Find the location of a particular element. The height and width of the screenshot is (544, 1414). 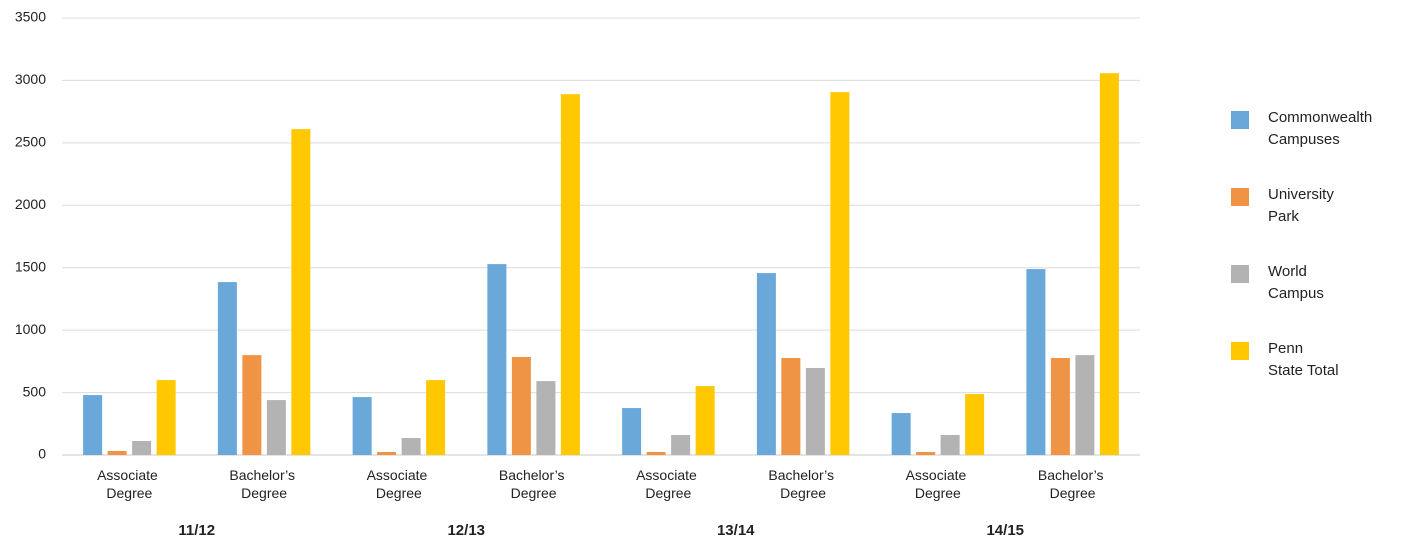

y-tick-label: 500 is located at coordinates (35, 391).